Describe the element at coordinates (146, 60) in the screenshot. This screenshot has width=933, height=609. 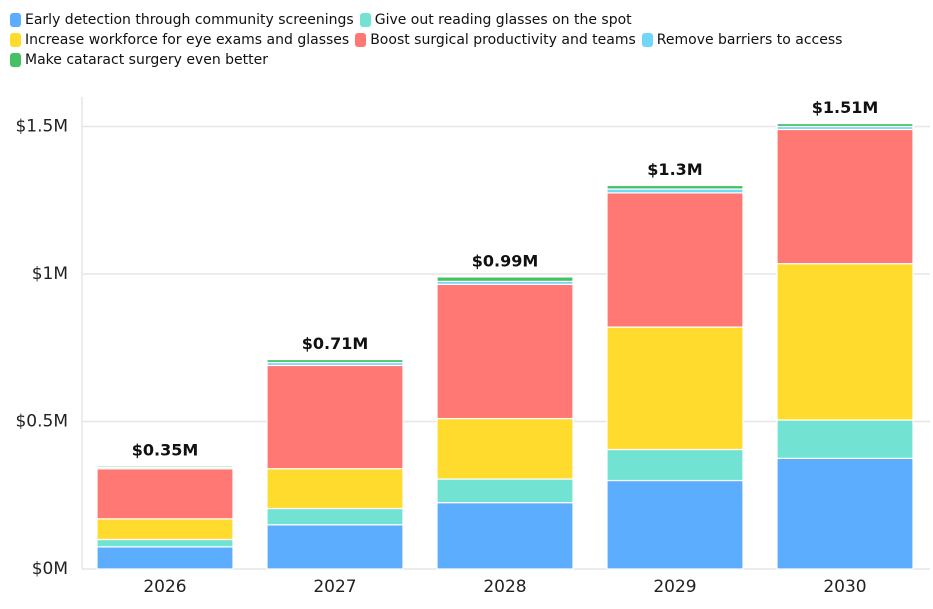
I see `legend-label: Make cataract surgery even better` at that location.